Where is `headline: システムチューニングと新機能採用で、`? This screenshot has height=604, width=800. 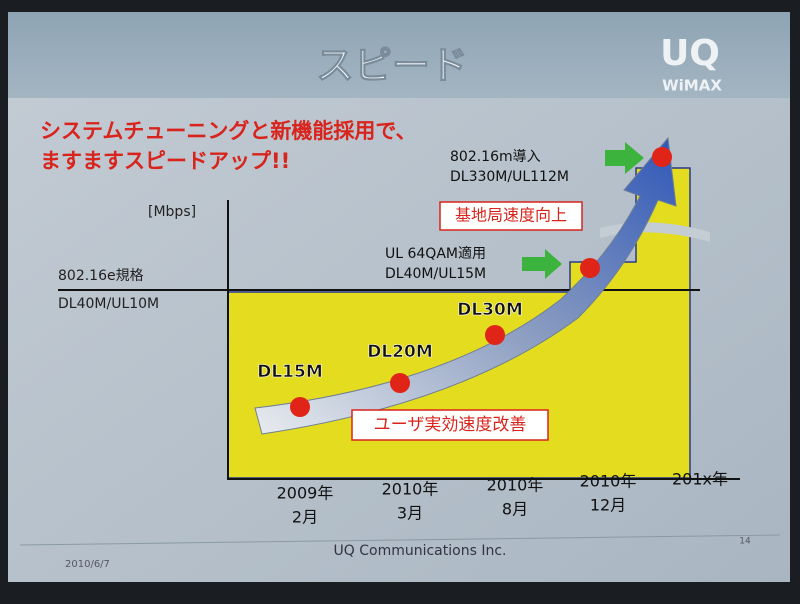 headline: システムチューニングと新機能採用で、 is located at coordinates (228, 131).